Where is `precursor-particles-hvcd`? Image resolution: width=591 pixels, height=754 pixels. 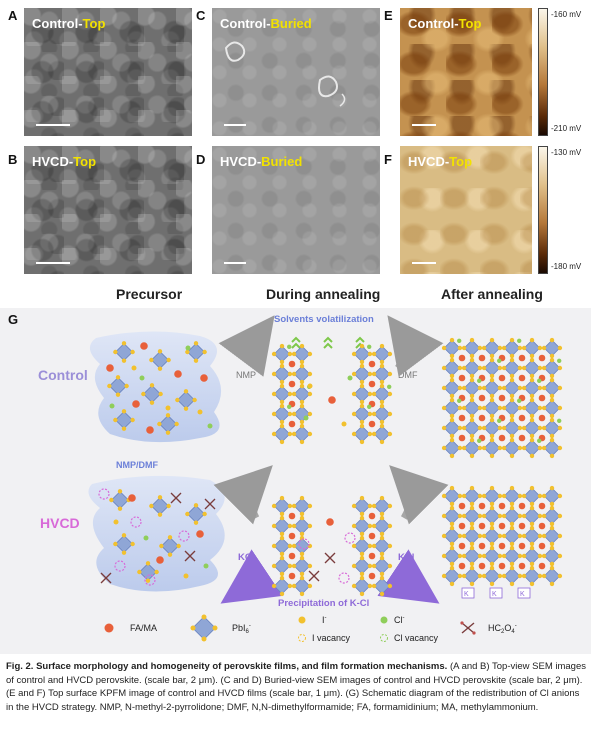
precursor-particles-hvcd is located at coordinates (157, 537).